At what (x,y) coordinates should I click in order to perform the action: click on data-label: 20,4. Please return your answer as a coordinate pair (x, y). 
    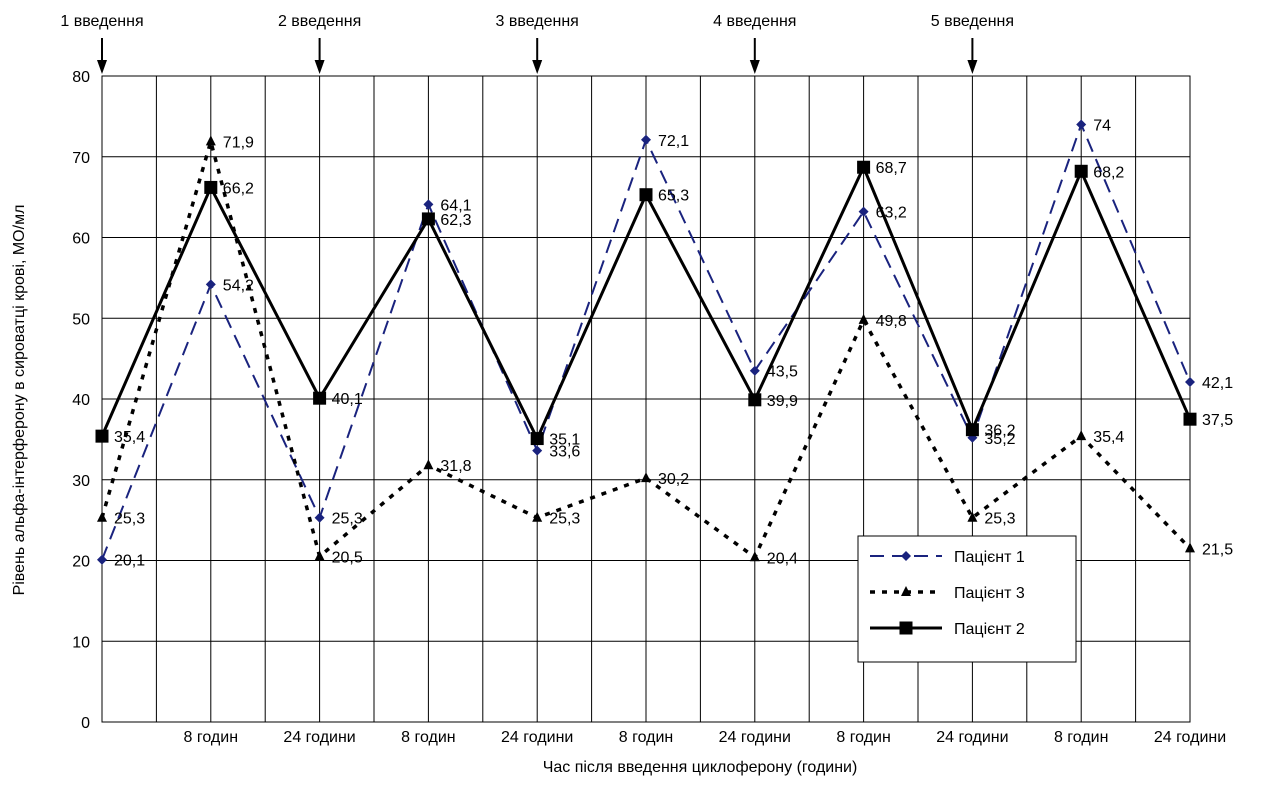
    Looking at the image, I should click on (782, 558).